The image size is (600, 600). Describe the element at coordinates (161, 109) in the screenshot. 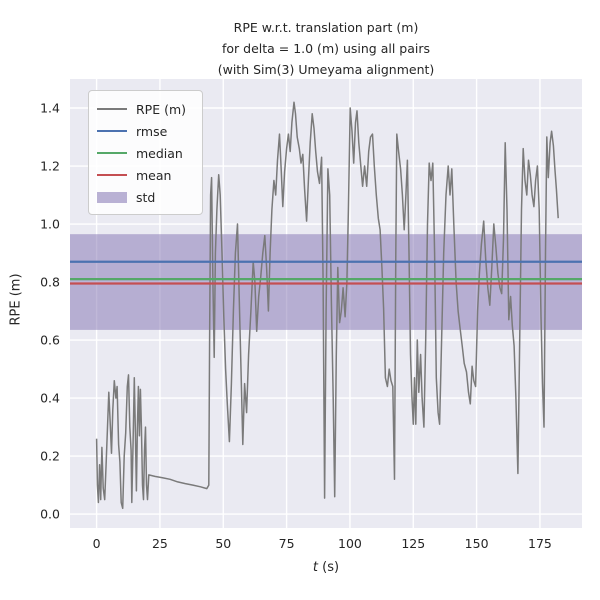

I see `legend-label: RPE (m)` at that location.